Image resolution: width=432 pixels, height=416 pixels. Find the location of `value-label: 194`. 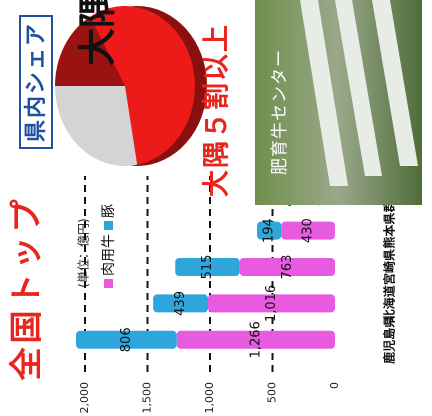

value-label: 194 is located at coordinates (269, 230).